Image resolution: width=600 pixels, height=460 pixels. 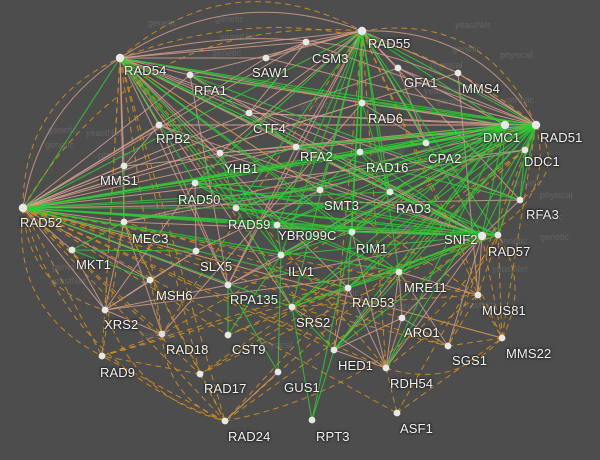 What do you see at coordinates (236, 208) in the screenshot?
I see `graph-node-rad59` at bounding box center [236, 208].